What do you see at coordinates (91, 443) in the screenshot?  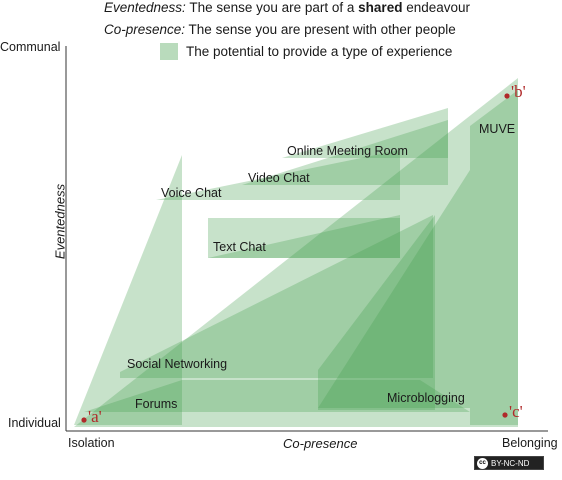 I see `x-axis-left-label: Isolation` at bounding box center [91, 443].